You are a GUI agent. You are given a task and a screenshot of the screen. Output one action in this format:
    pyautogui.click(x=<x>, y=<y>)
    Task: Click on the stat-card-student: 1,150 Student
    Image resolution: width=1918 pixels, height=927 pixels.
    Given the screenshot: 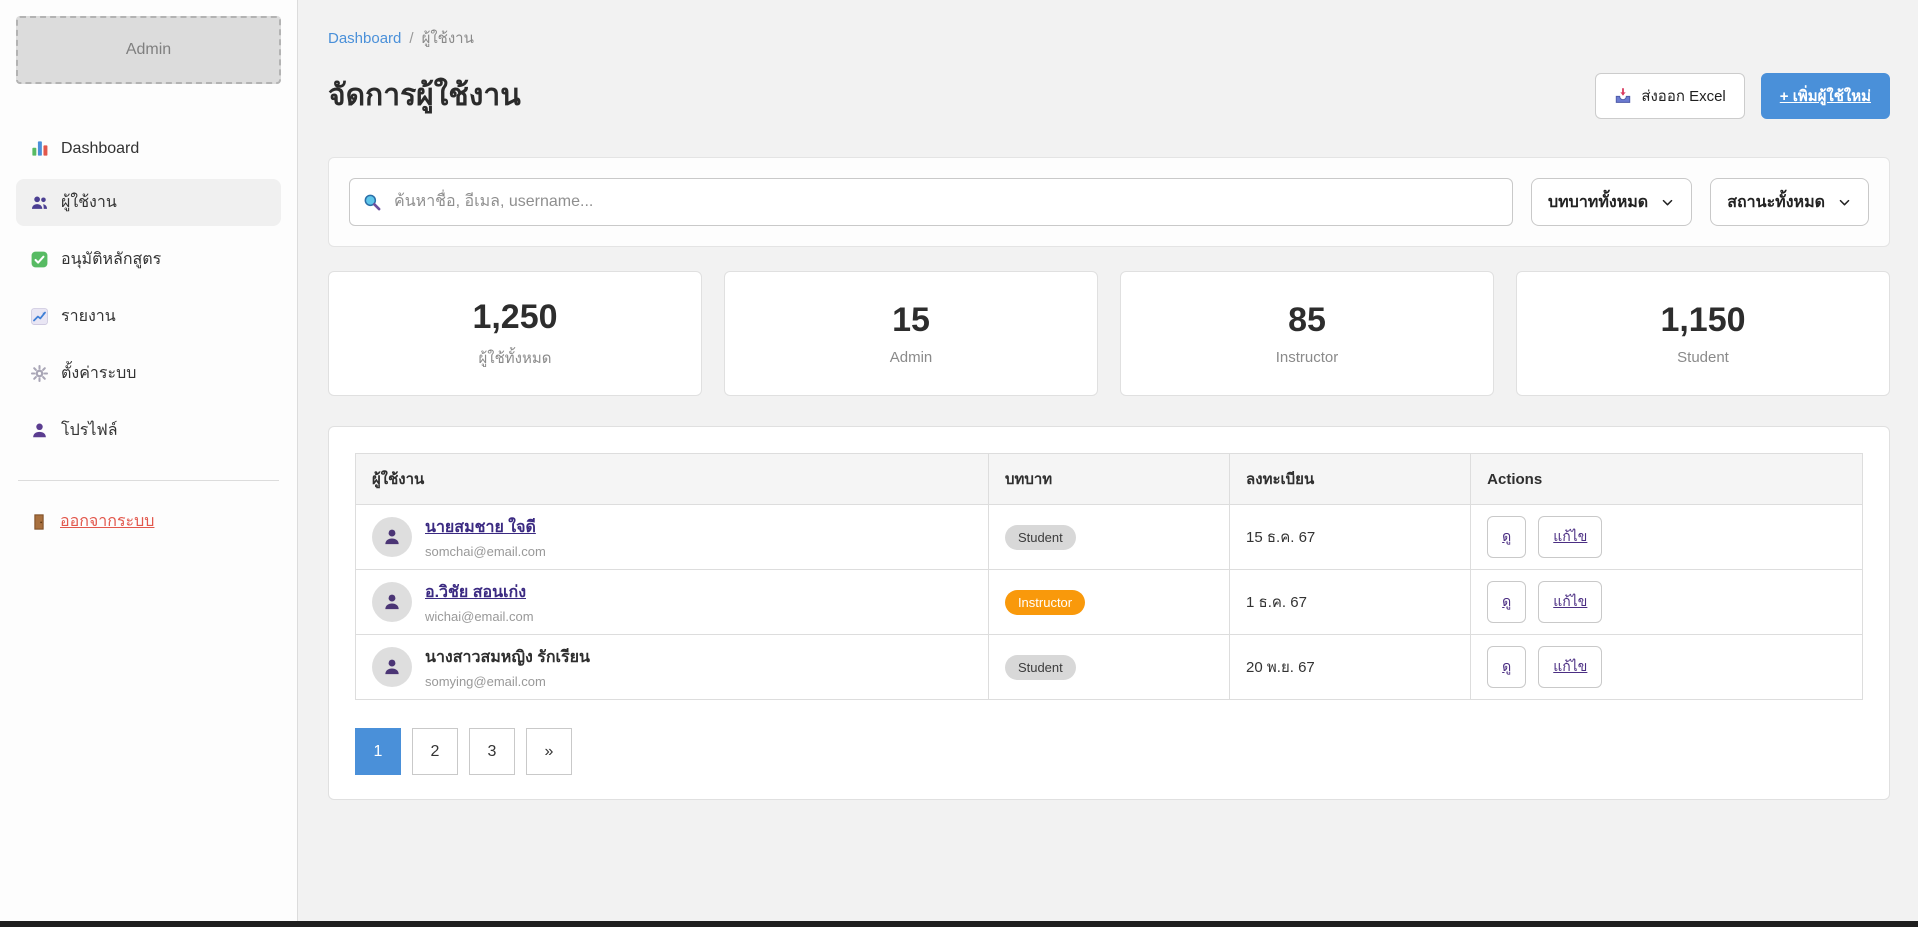 What is the action you would take?
    pyautogui.click(x=1703, y=333)
    